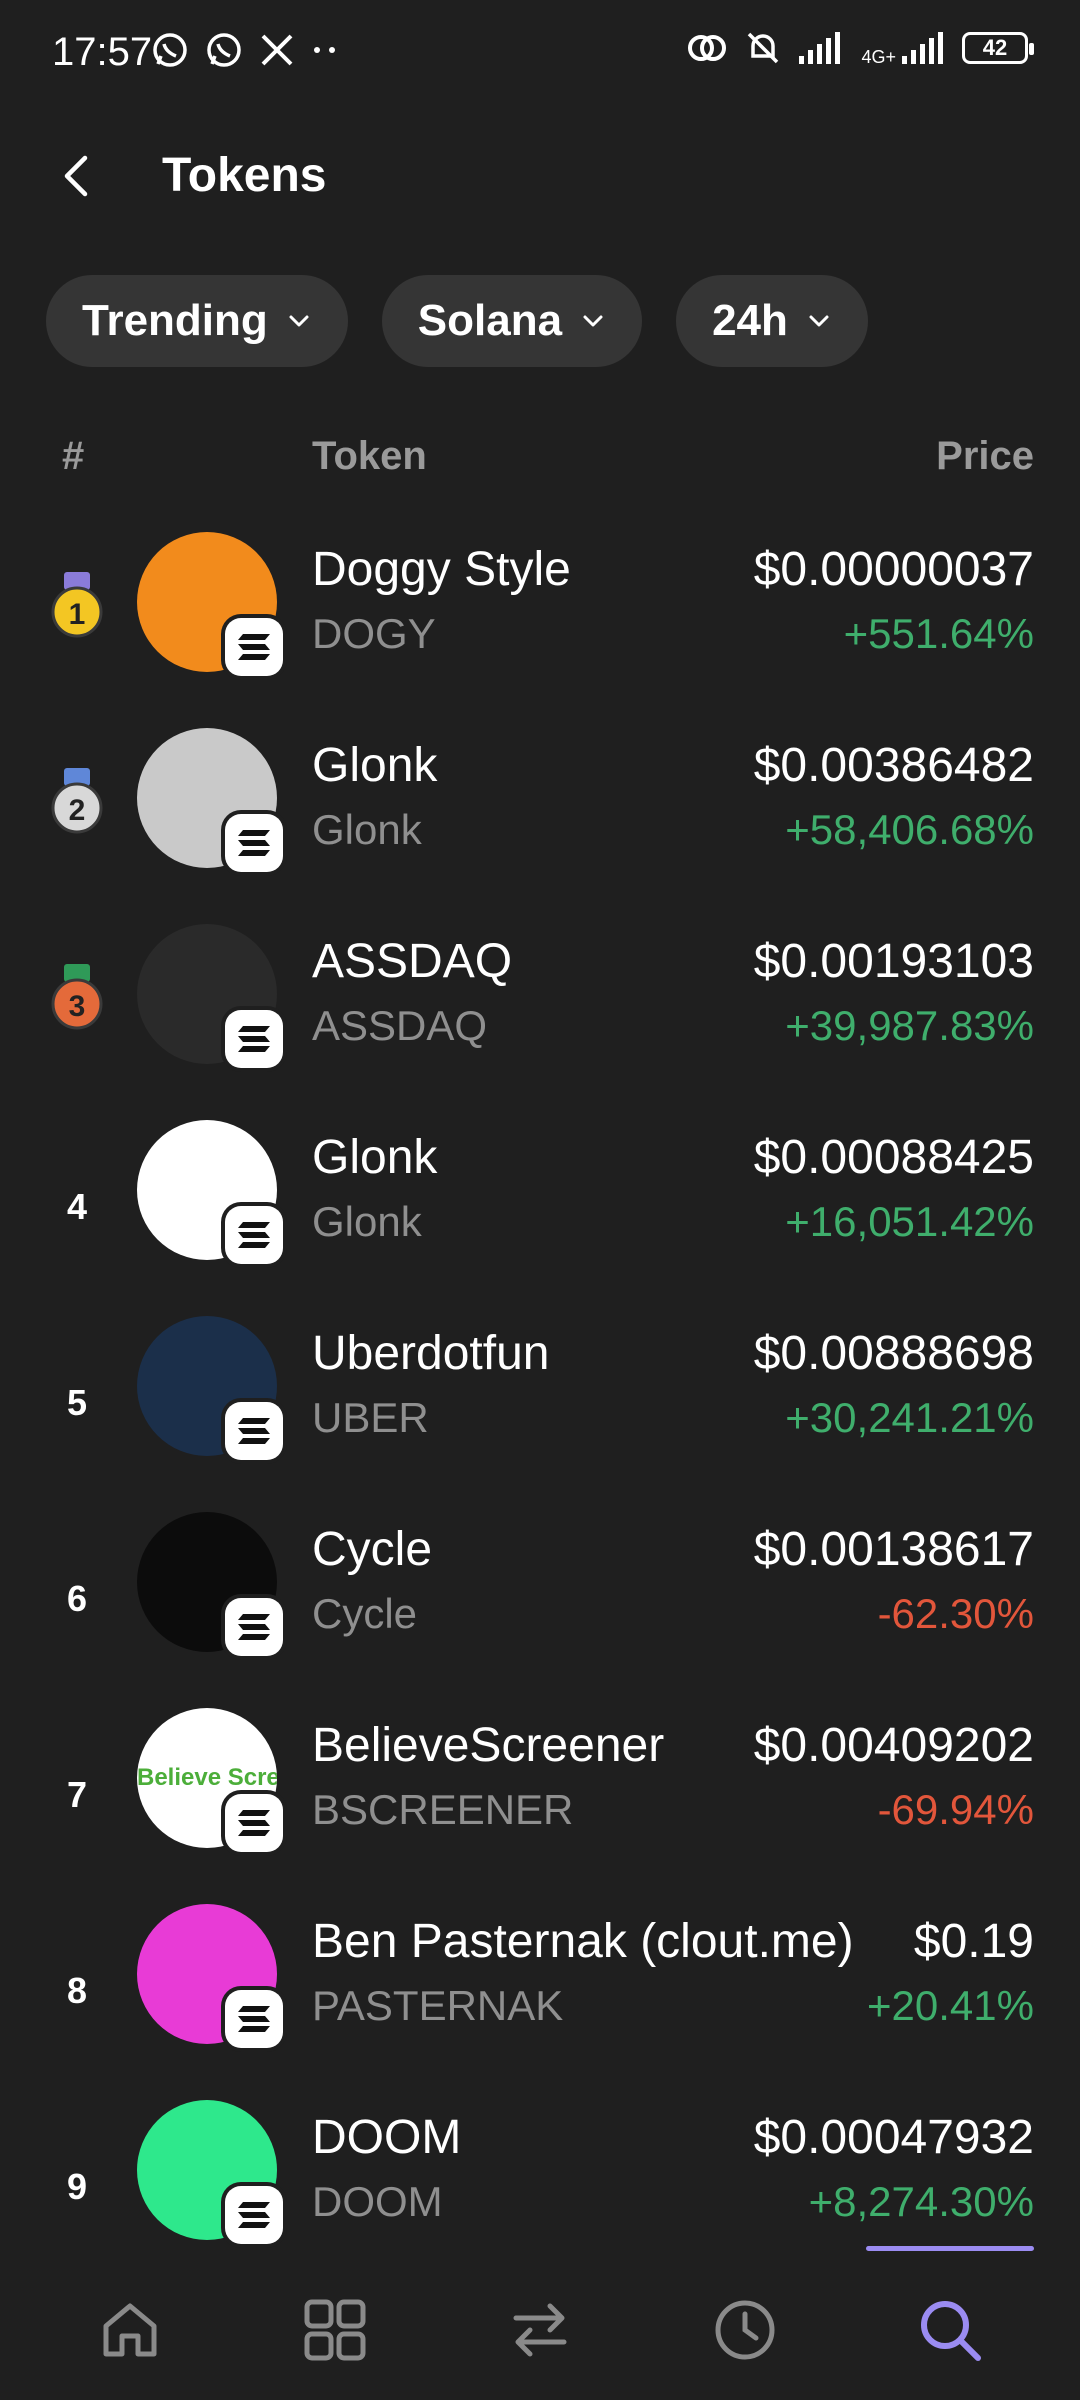  I want to click on token-price: $0.00386482, so click(893, 765).